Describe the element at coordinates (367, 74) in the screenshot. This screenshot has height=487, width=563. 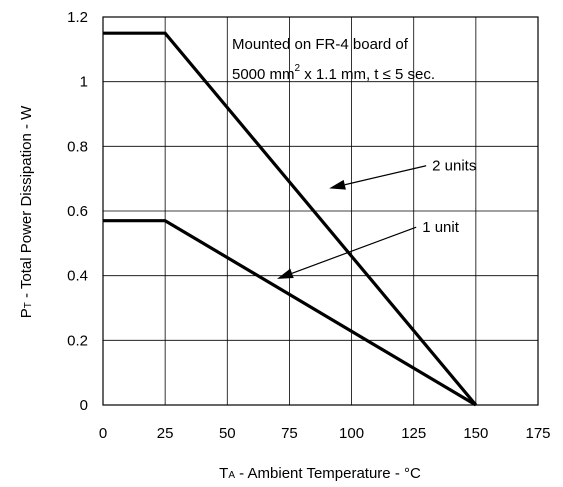
I see `annotation-line-2-b: x 1.1 mm, t ≤ 5 sec.` at that location.